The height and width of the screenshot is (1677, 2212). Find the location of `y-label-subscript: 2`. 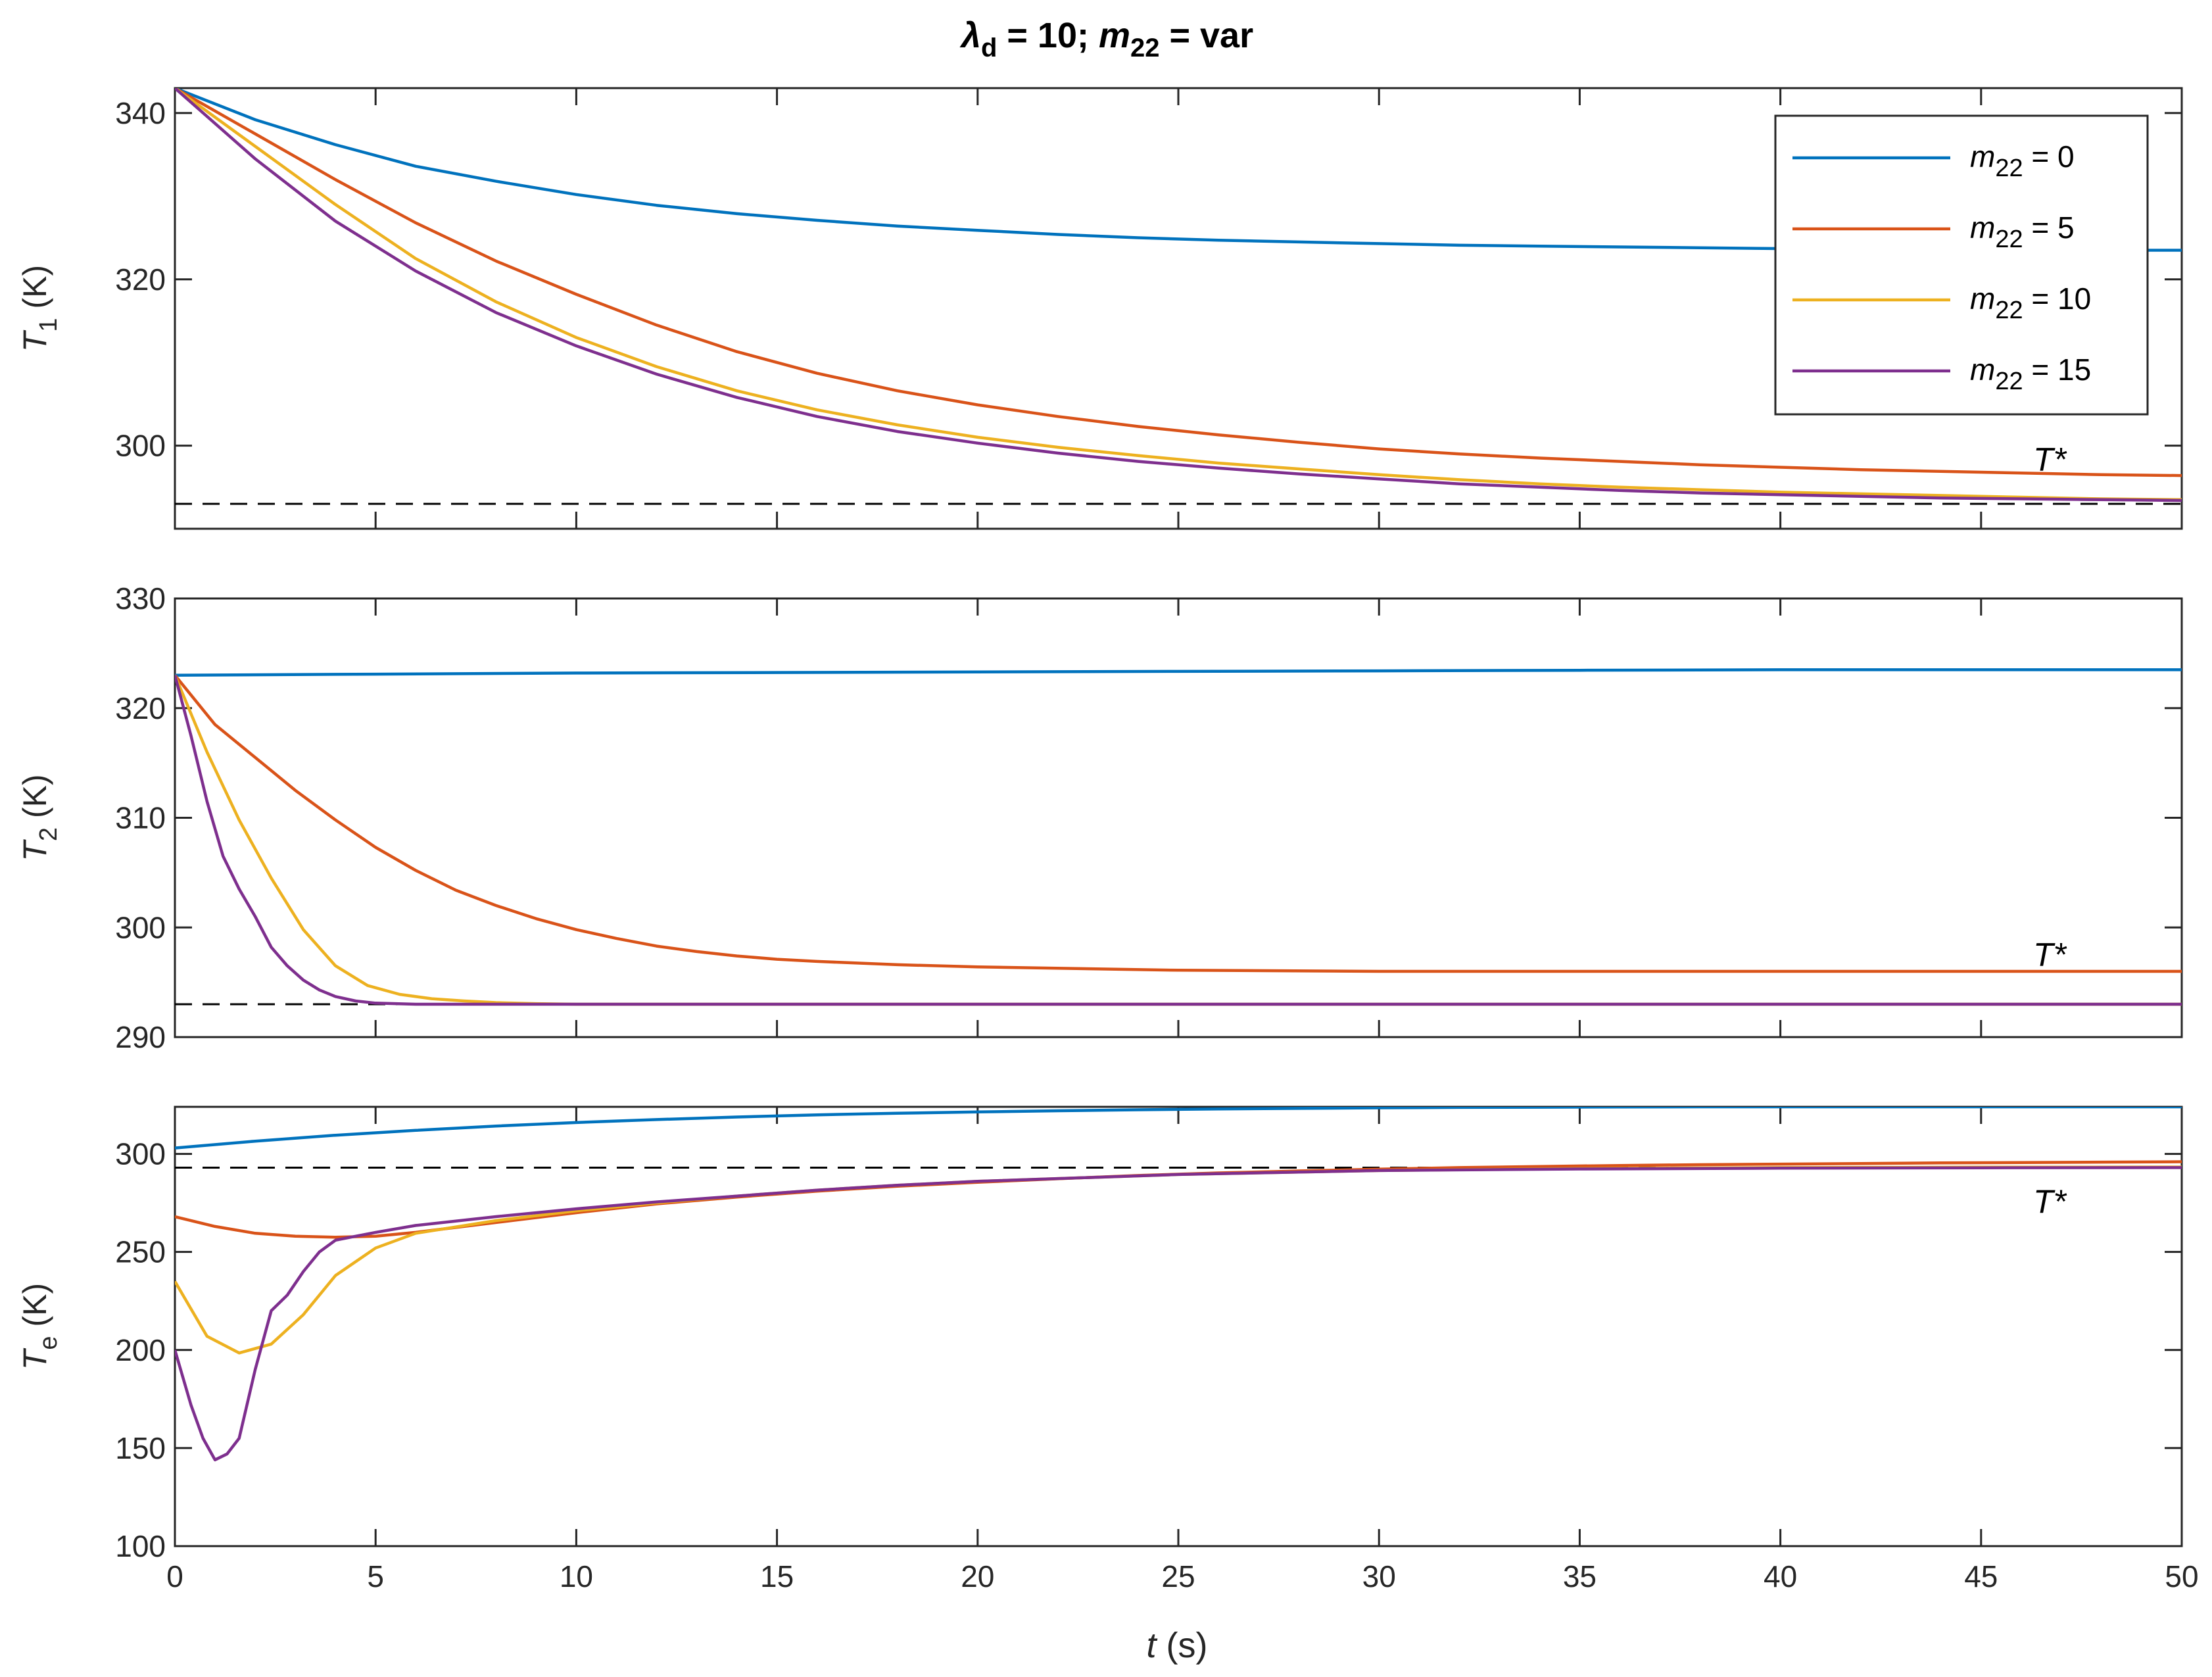

y-label-subscript: 2 is located at coordinates (48, 834).